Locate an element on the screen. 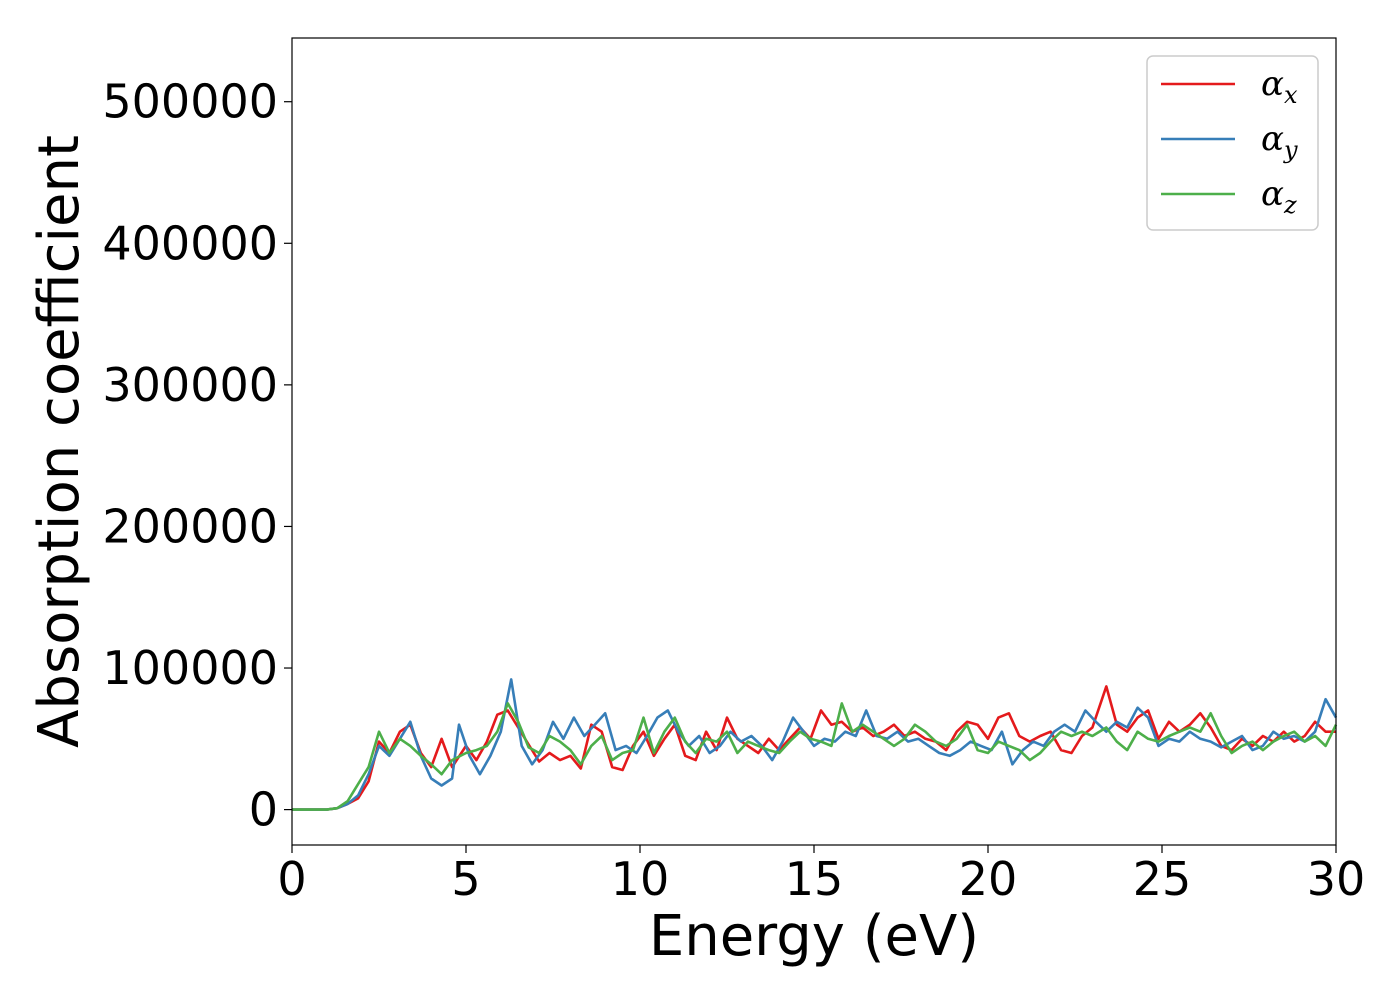 This screenshot has height=1000, width=1400. x-tick-label: 10 is located at coordinates (640, 879).